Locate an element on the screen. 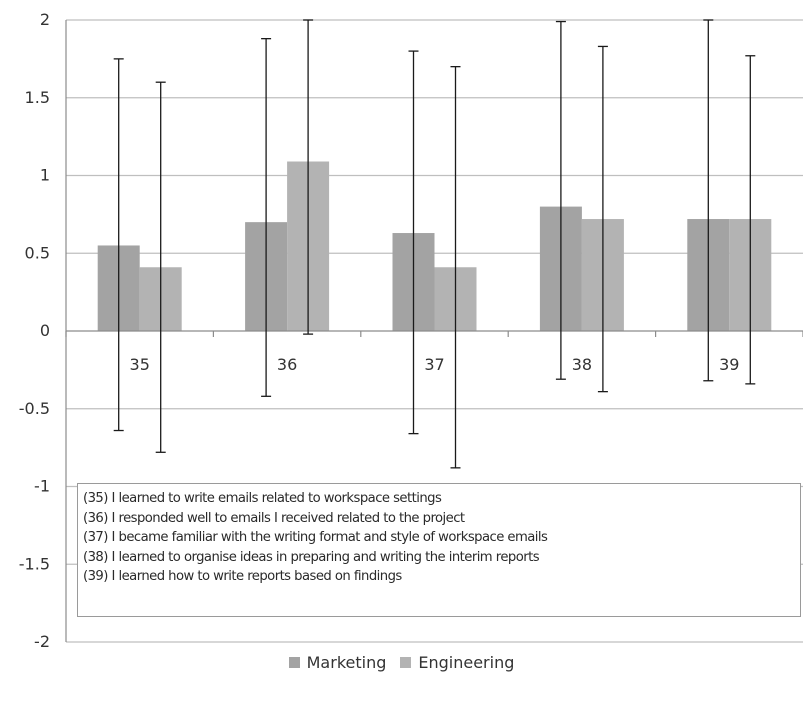 The image size is (803, 701). legend-item-marketing: Marketing is located at coordinates (337, 662).